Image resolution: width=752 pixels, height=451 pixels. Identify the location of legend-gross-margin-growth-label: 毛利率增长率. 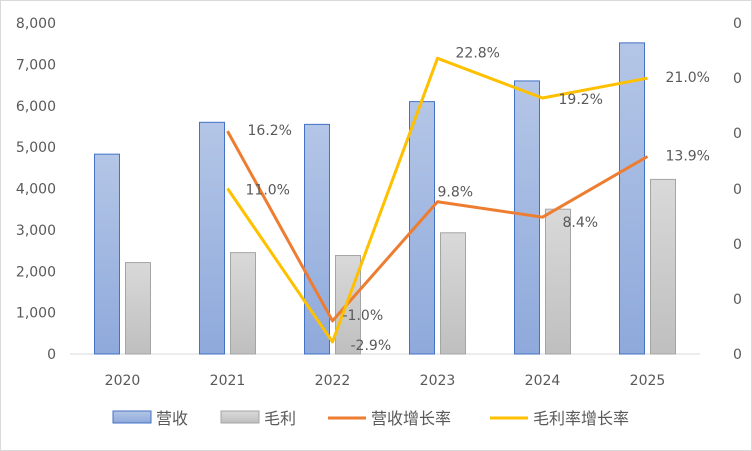
(581, 418).